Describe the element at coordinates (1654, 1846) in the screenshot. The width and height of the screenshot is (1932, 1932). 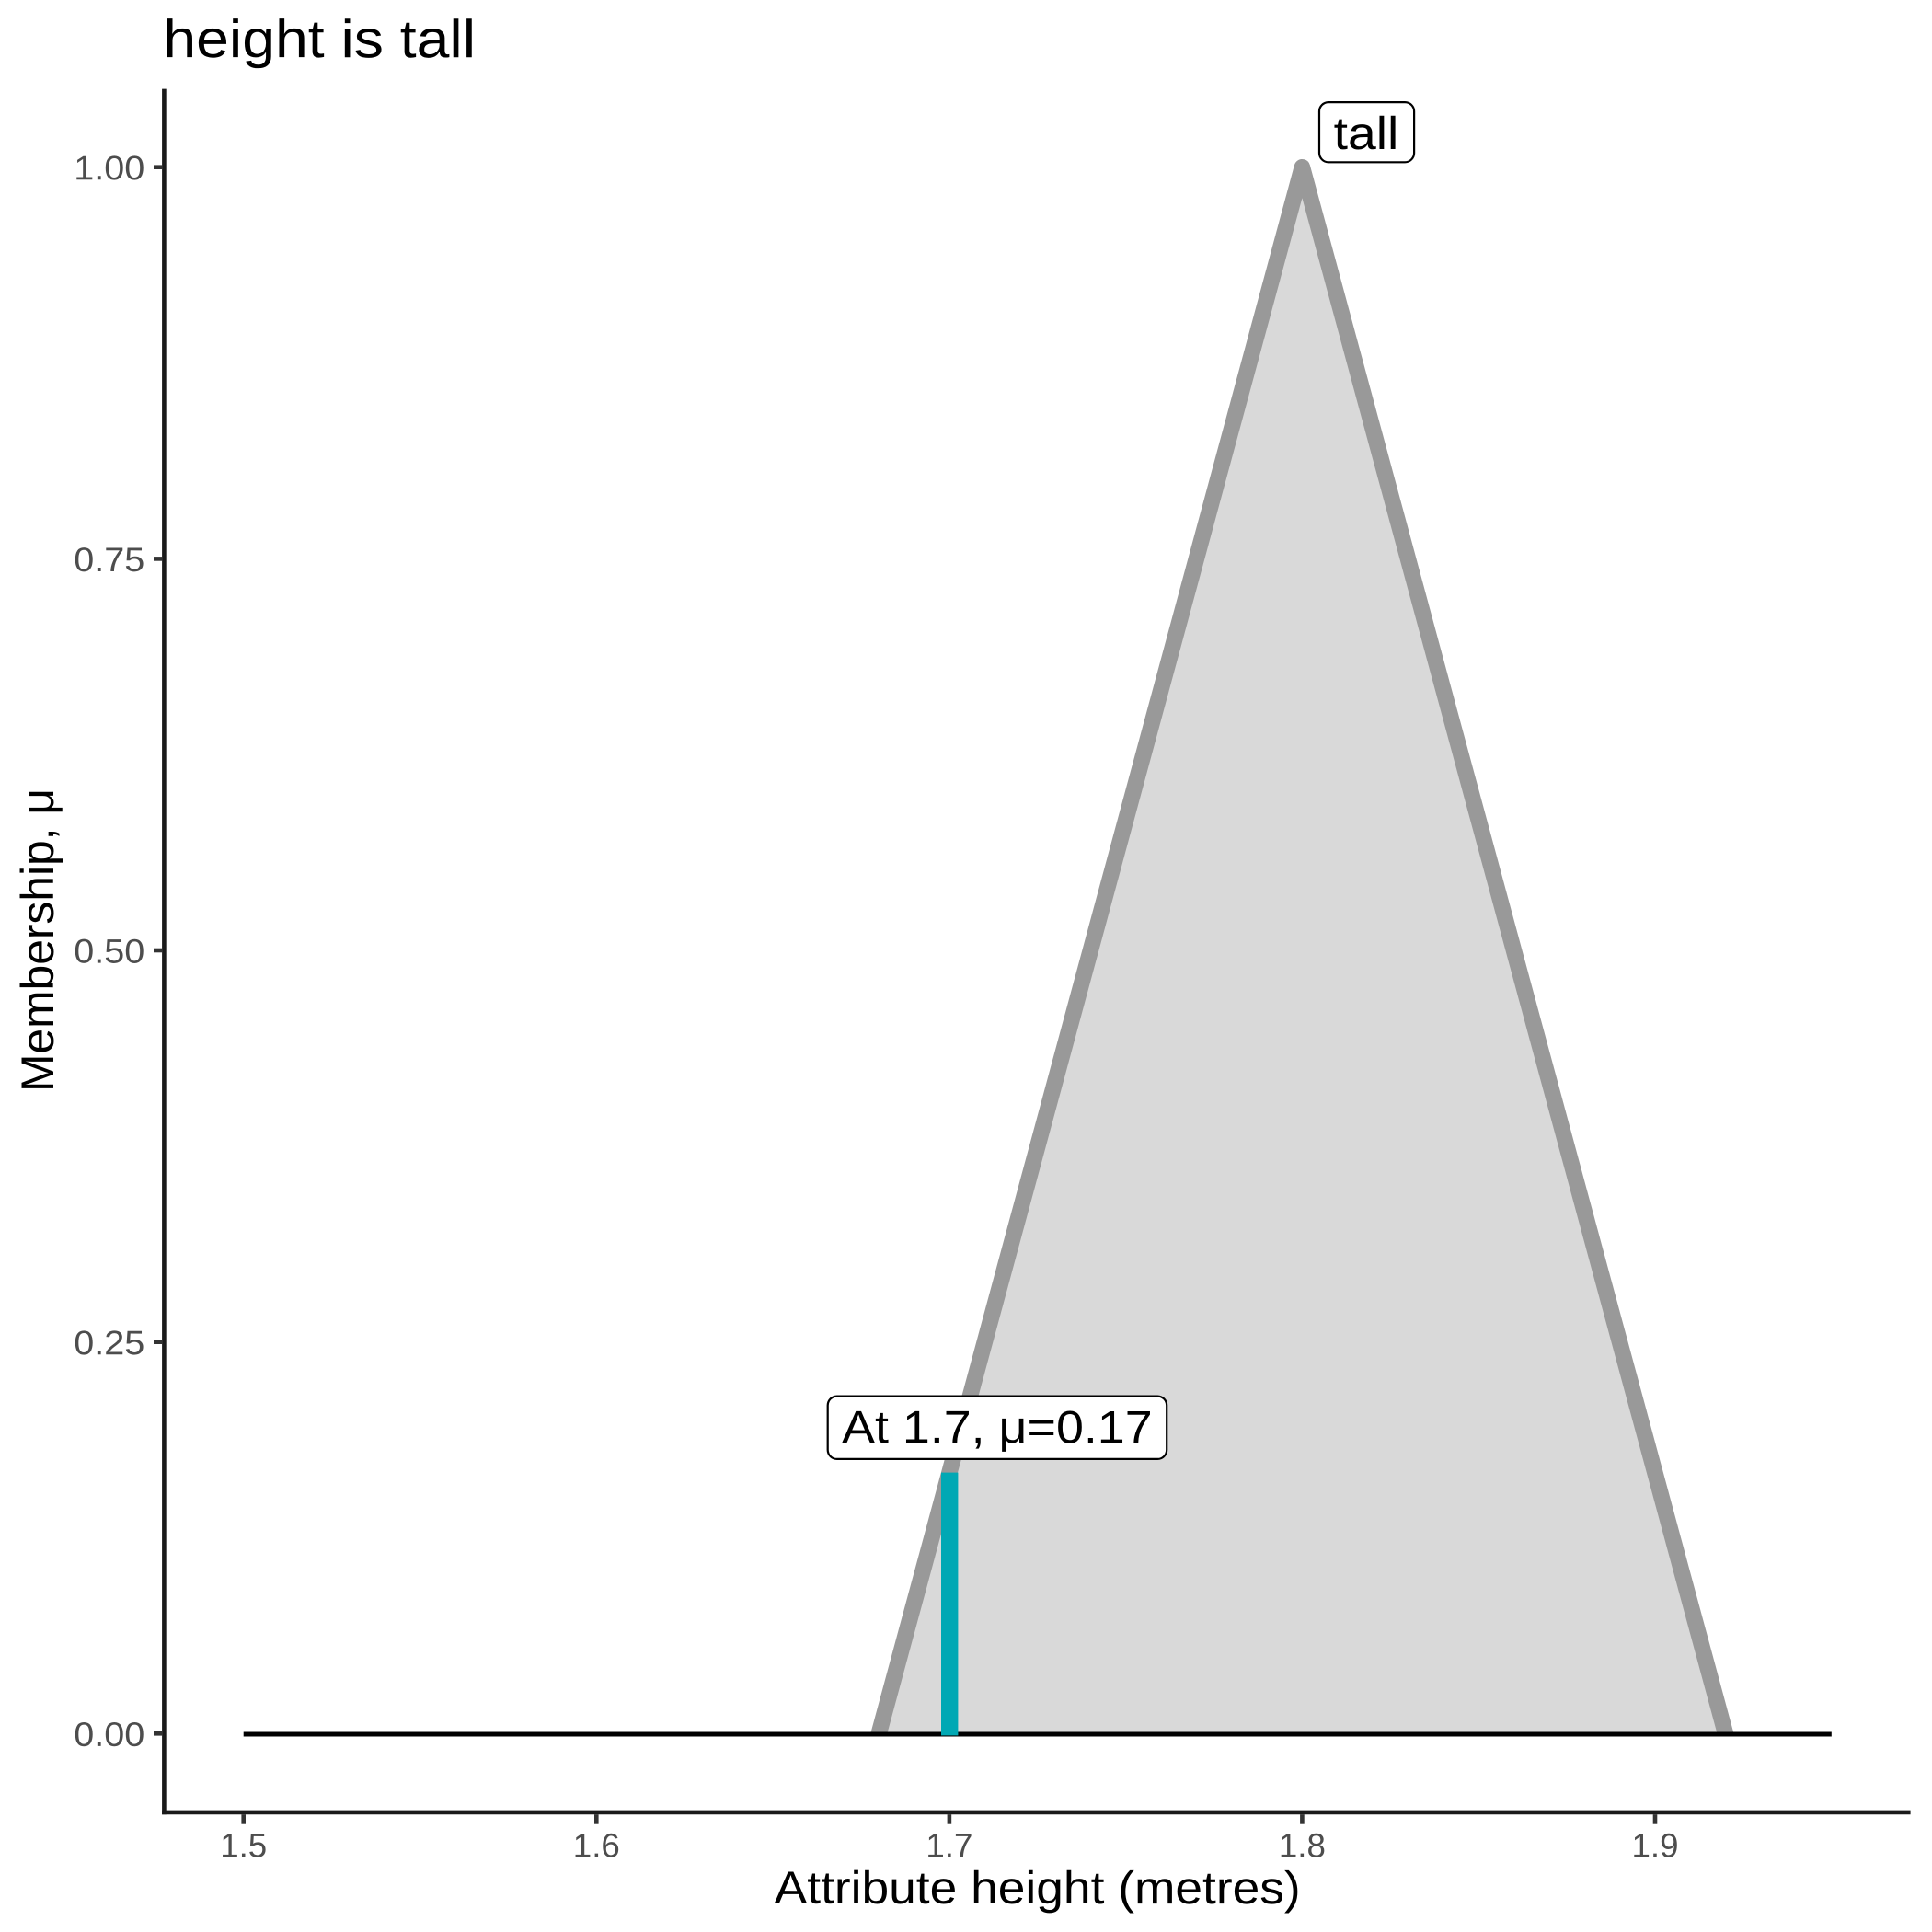
I see `svg-text: 1.9` at that location.